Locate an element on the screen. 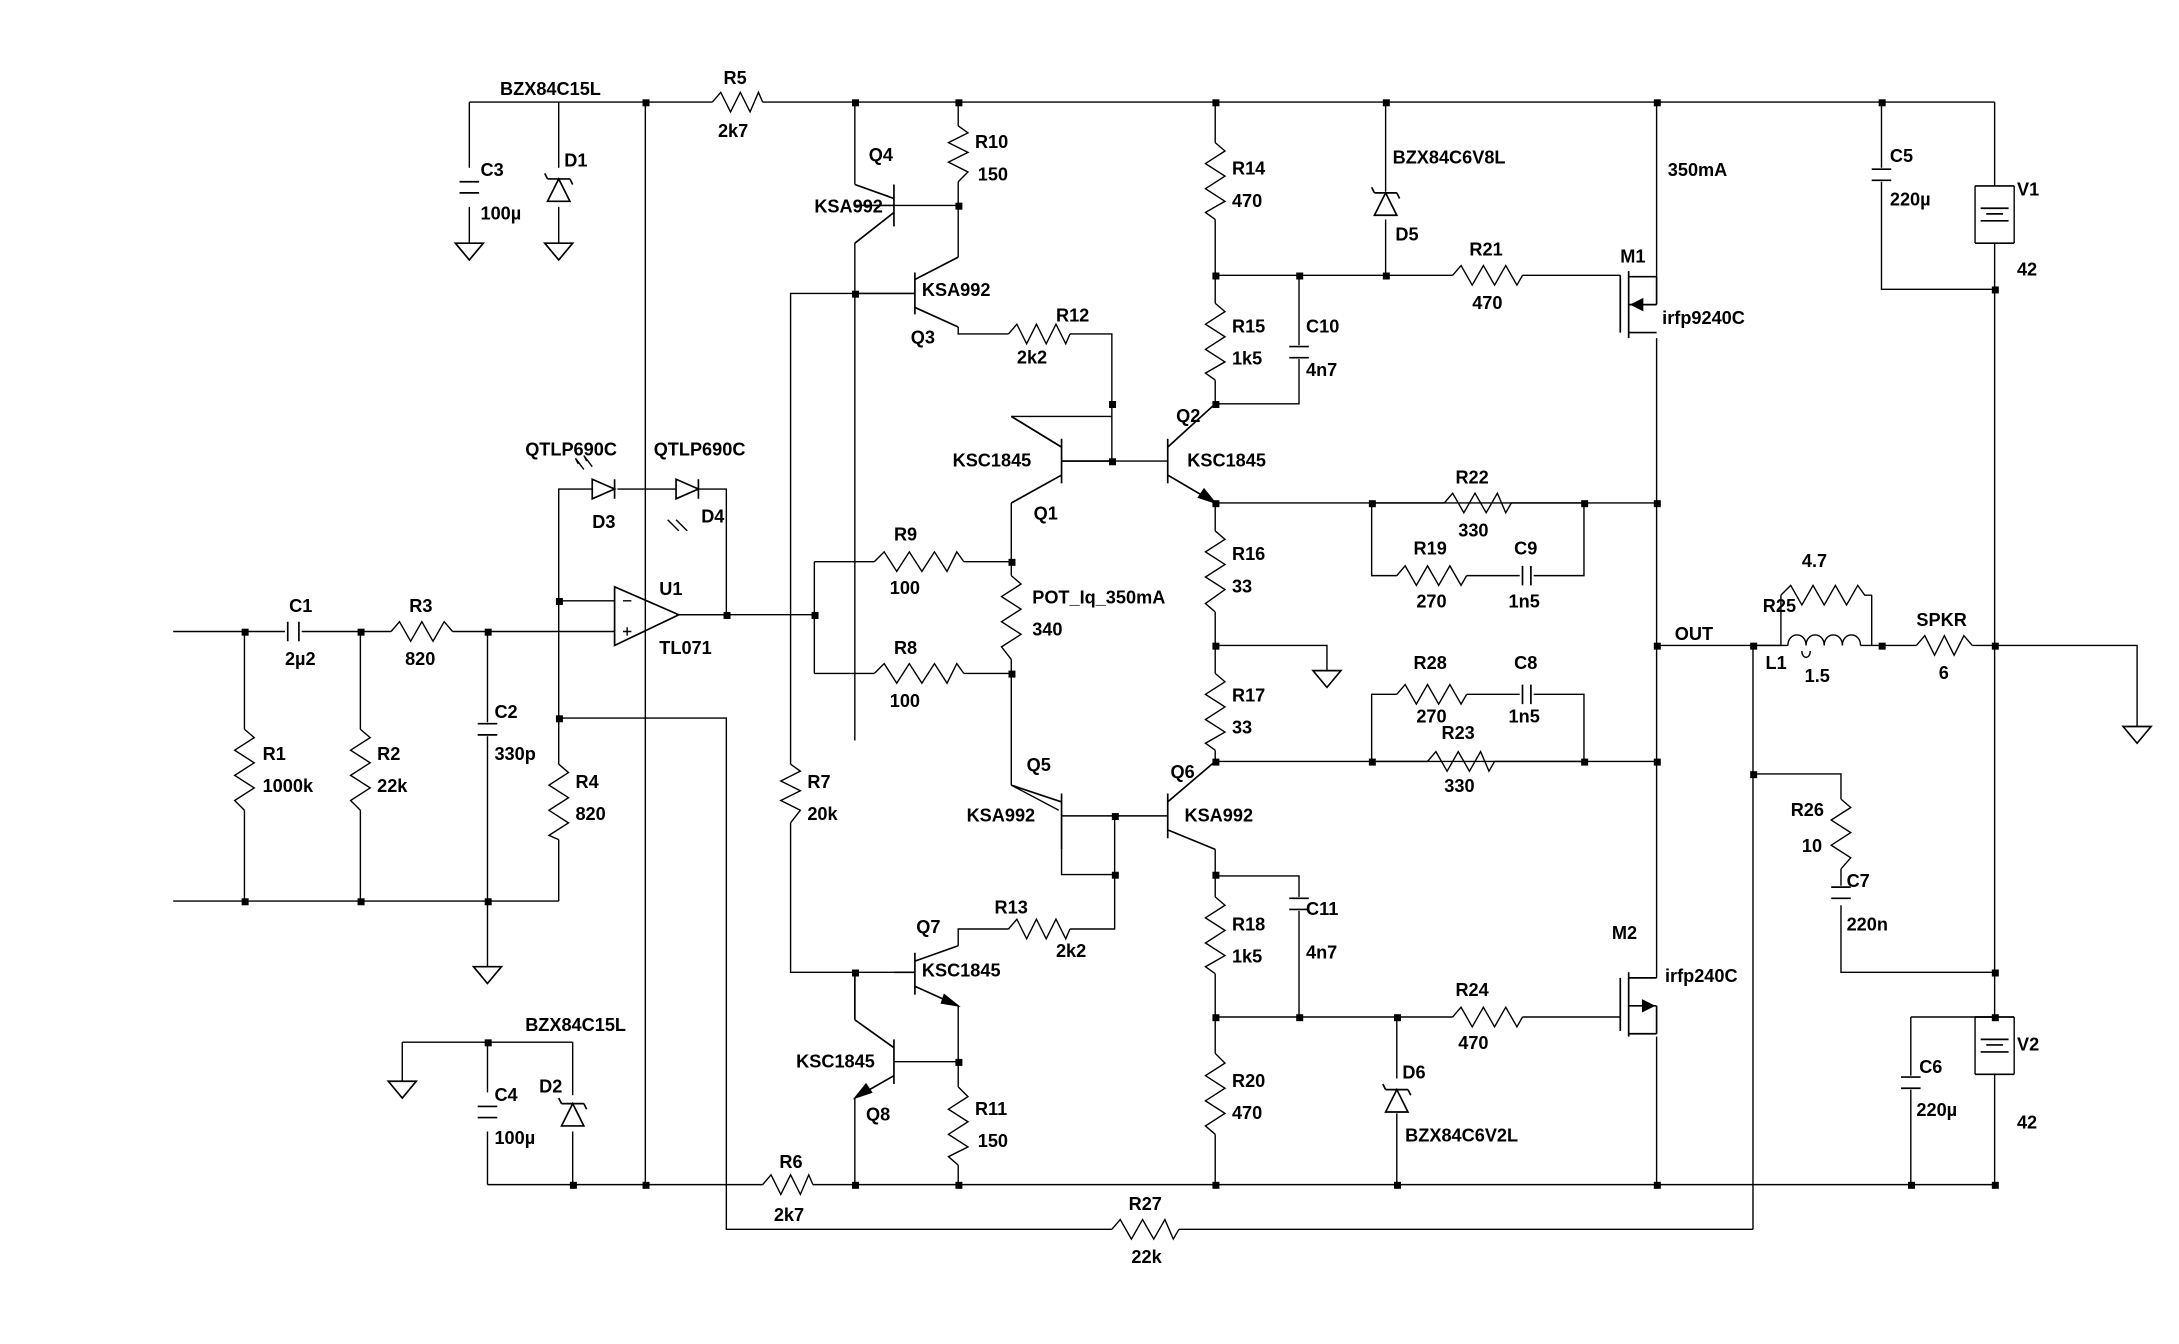 This screenshot has height=1344, width=2179. q5-ref: Q5 is located at coordinates (1039, 765).